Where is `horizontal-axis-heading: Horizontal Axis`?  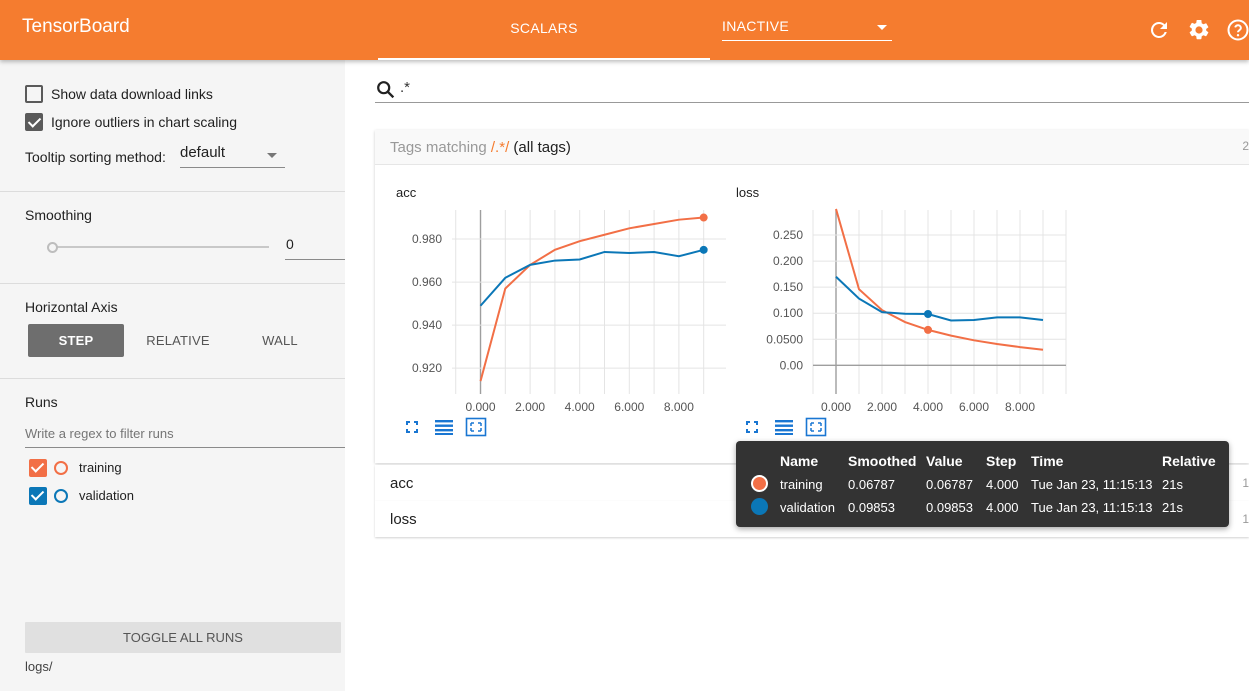 horizontal-axis-heading: Horizontal Axis is located at coordinates (71, 307).